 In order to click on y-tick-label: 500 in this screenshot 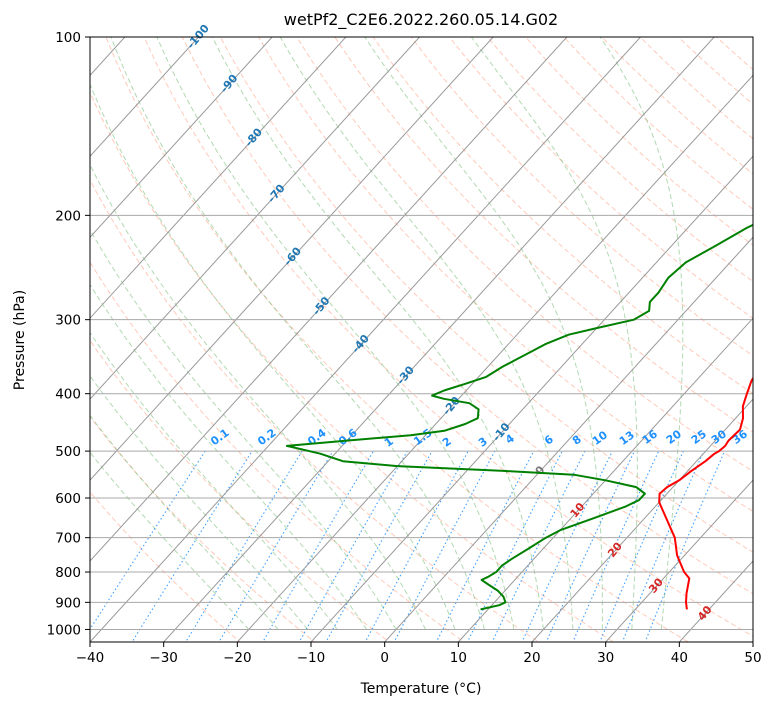, I will do `click(68, 452)`.